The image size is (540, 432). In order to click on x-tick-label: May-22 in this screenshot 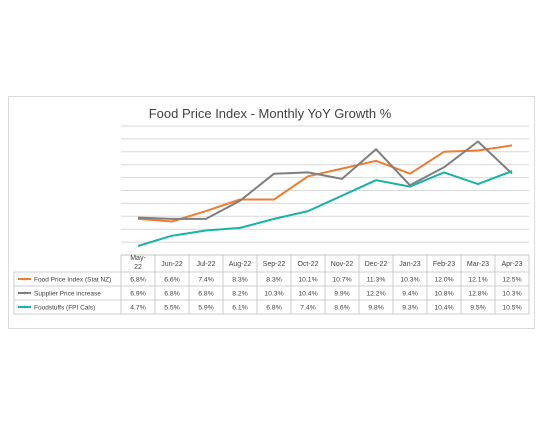, I will do `click(138, 263)`.